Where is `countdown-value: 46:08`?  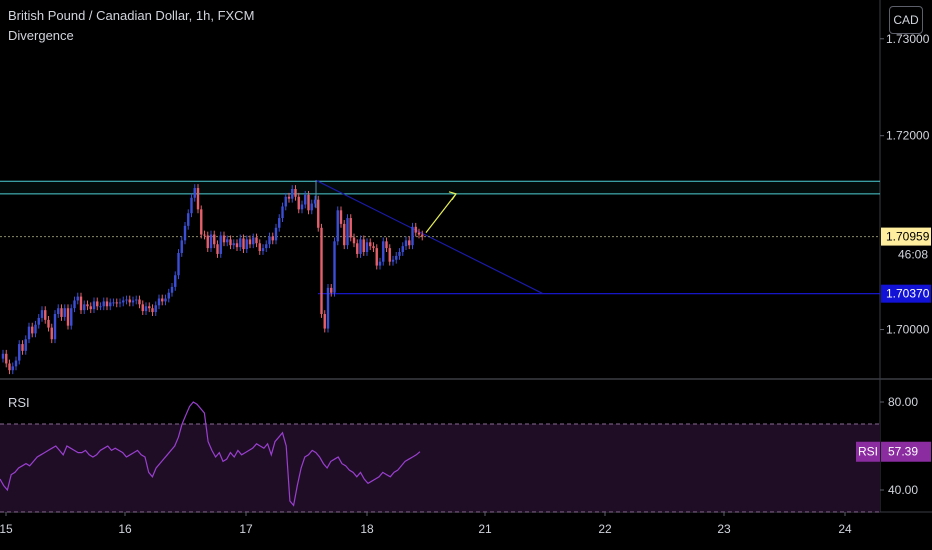 countdown-value: 46:08 is located at coordinates (913, 255).